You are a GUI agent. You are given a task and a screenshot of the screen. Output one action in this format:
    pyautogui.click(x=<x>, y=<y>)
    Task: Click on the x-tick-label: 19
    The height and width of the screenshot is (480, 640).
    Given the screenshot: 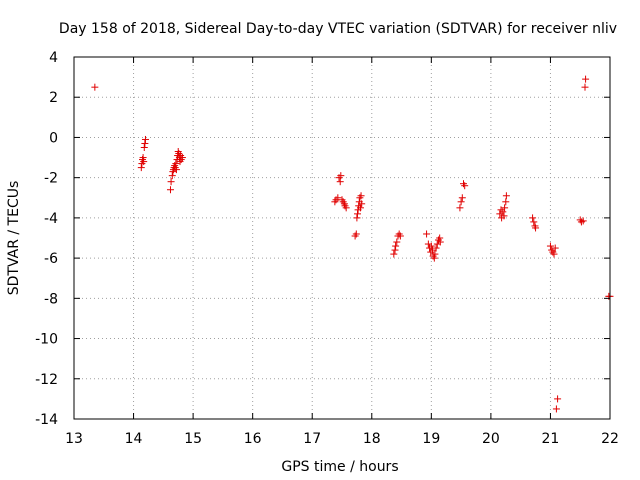 What is the action you would take?
    pyautogui.click(x=431, y=439)
    